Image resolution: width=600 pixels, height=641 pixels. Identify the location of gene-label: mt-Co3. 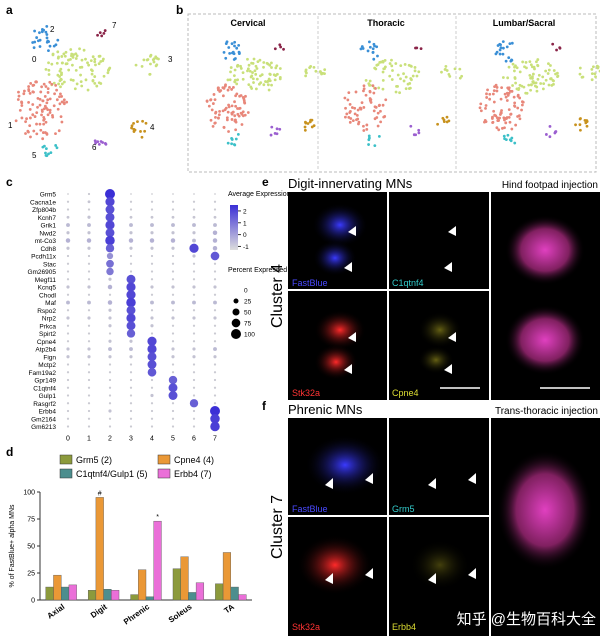
(46, 241).